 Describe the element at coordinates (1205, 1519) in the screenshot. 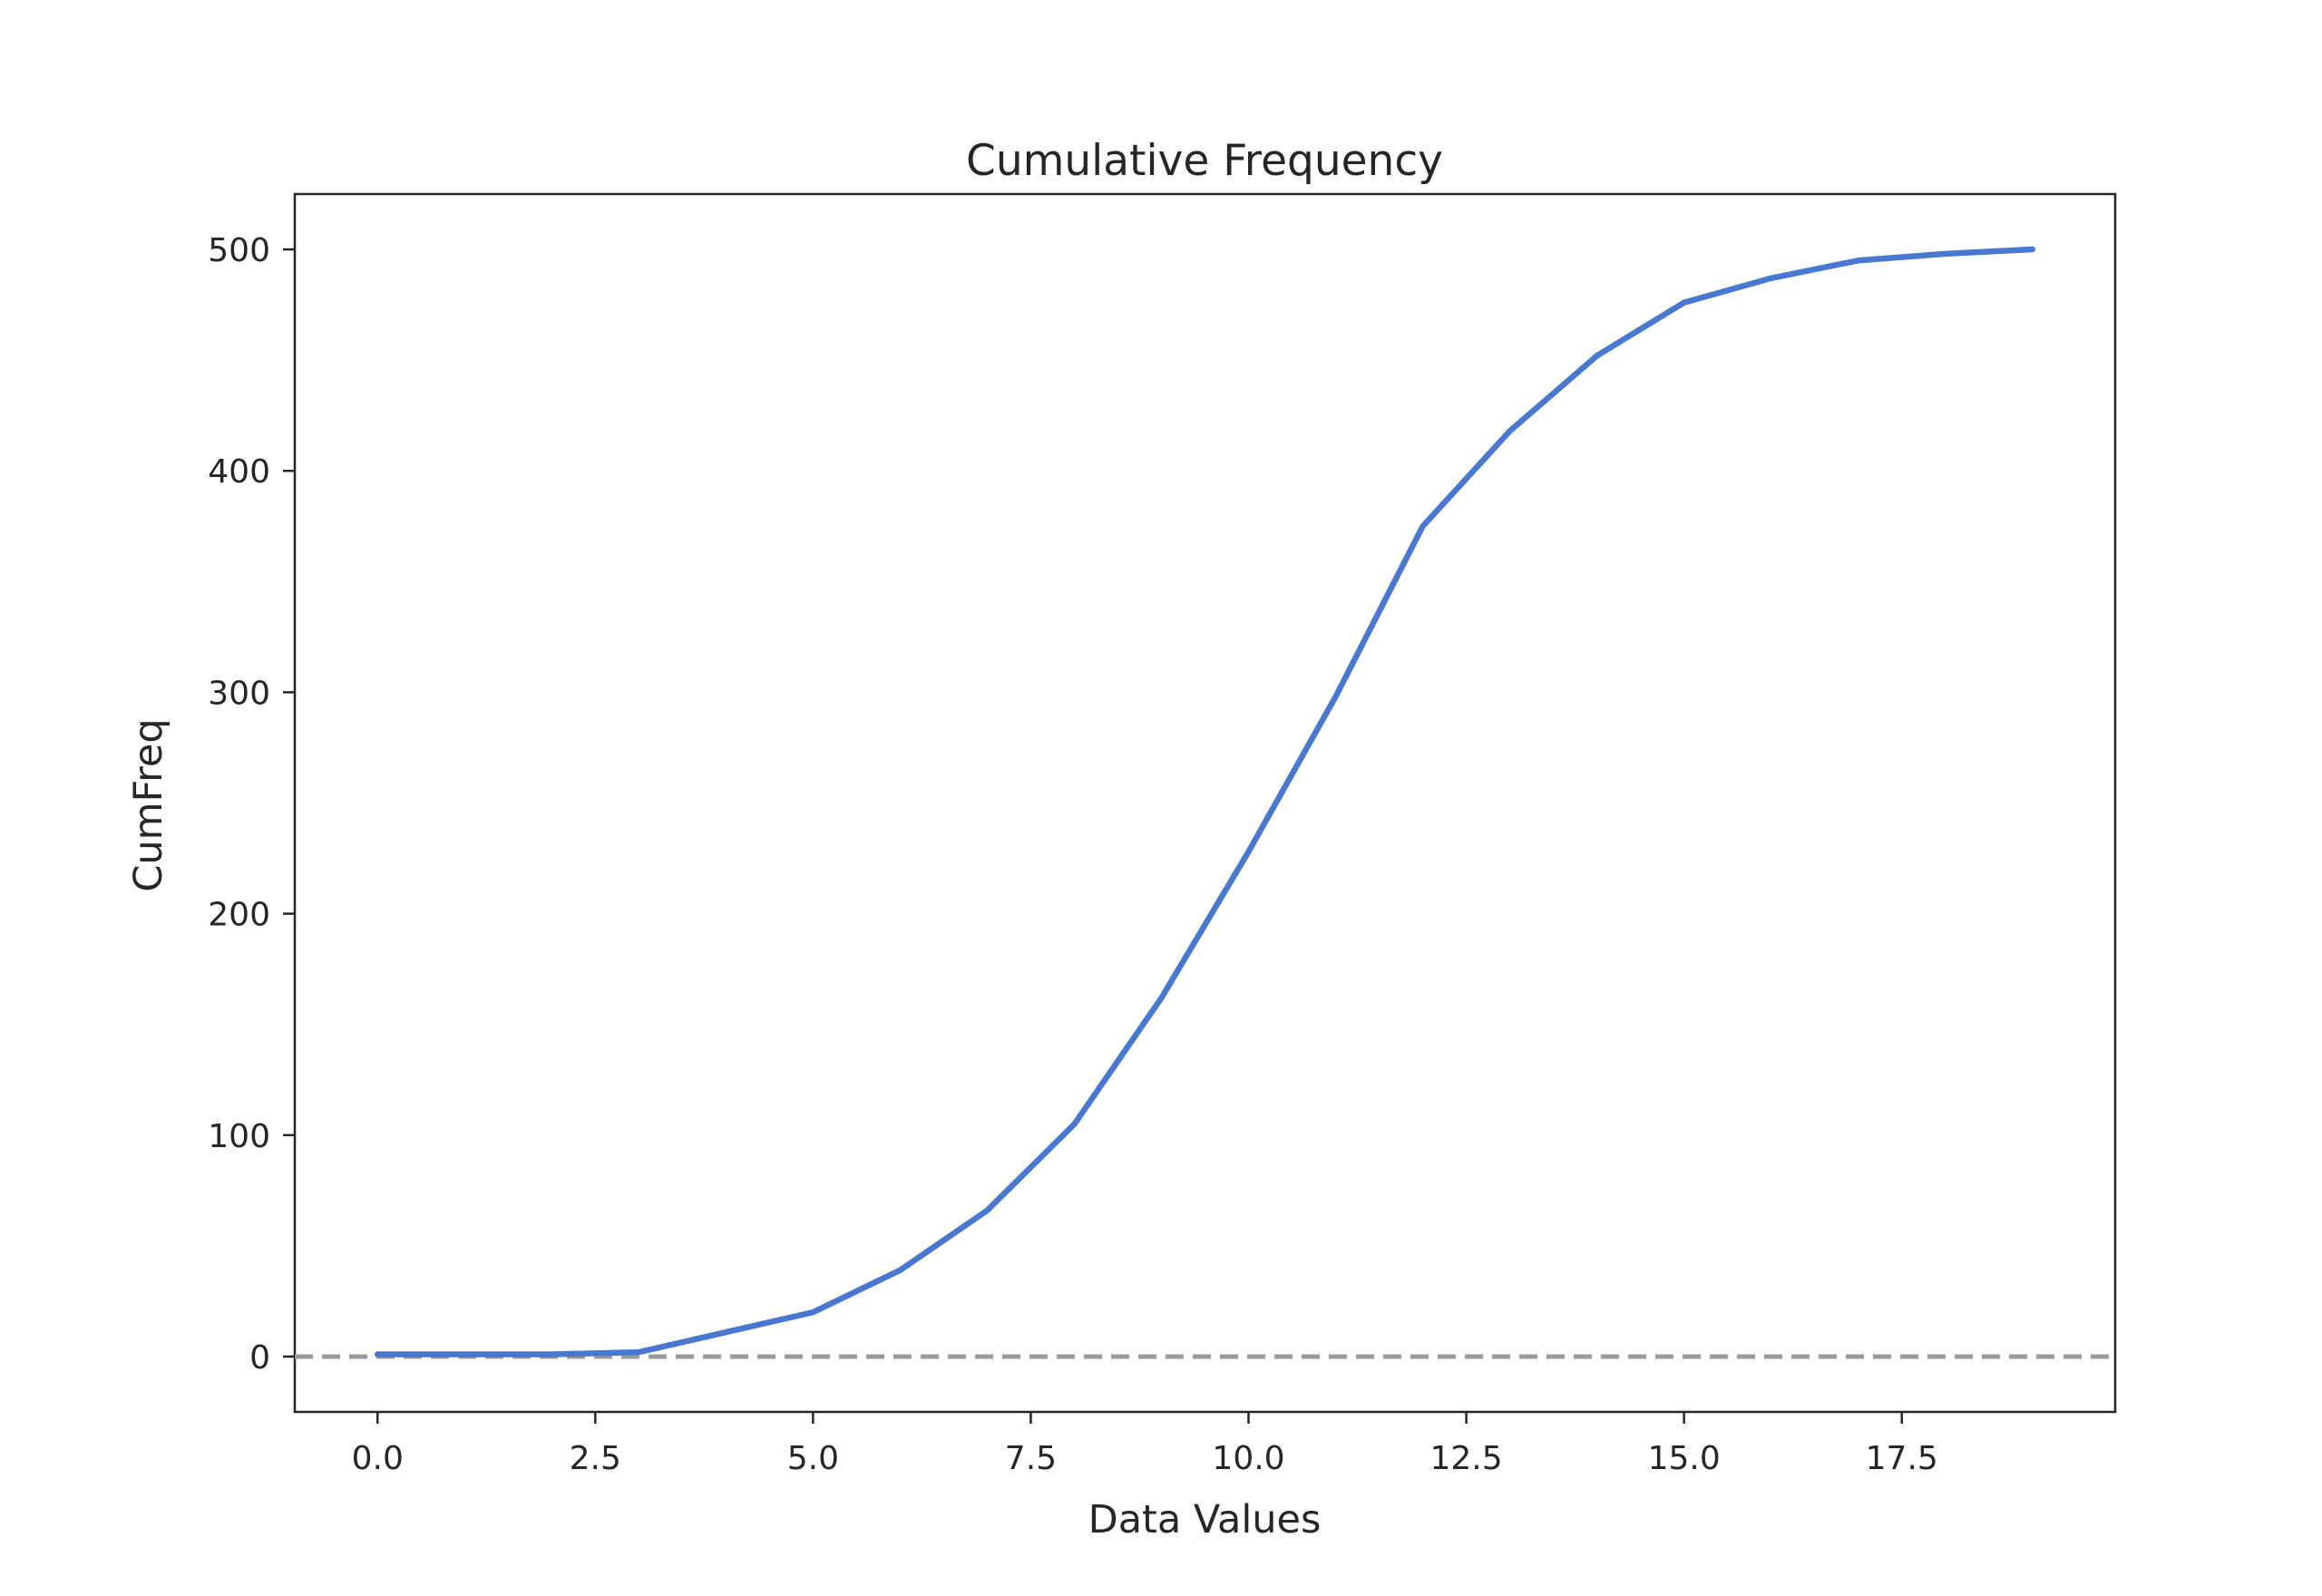

I see `x-axis-label: Data Values` at that location.